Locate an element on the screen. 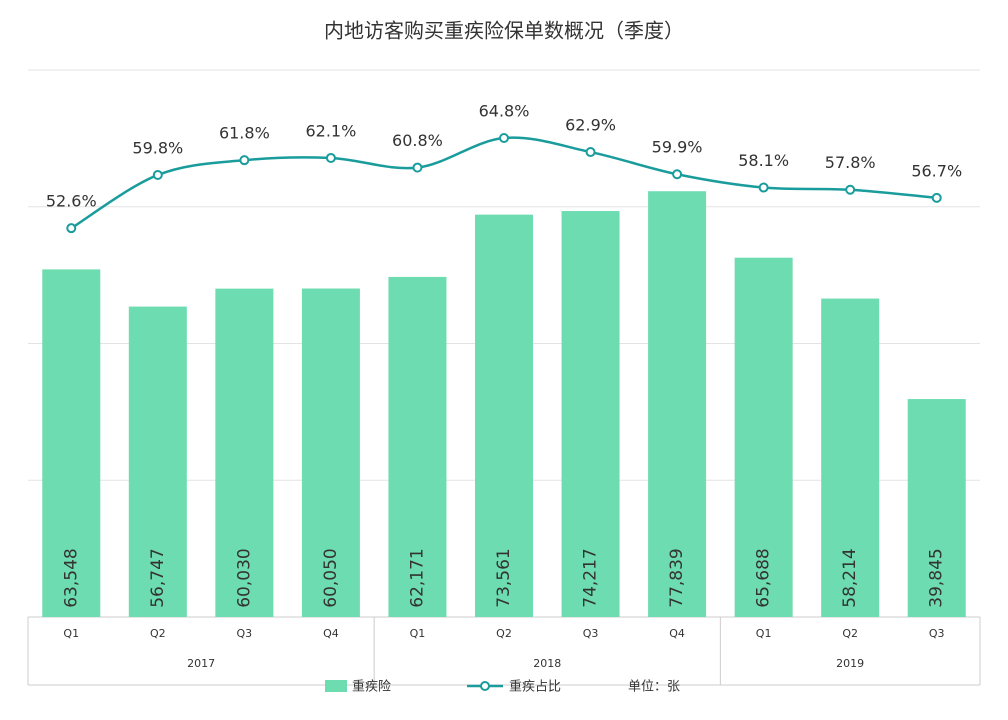 The width and height of the screenshot is (1008, 720). line-value-label: 59.8% is located at coordinates (157, 147).